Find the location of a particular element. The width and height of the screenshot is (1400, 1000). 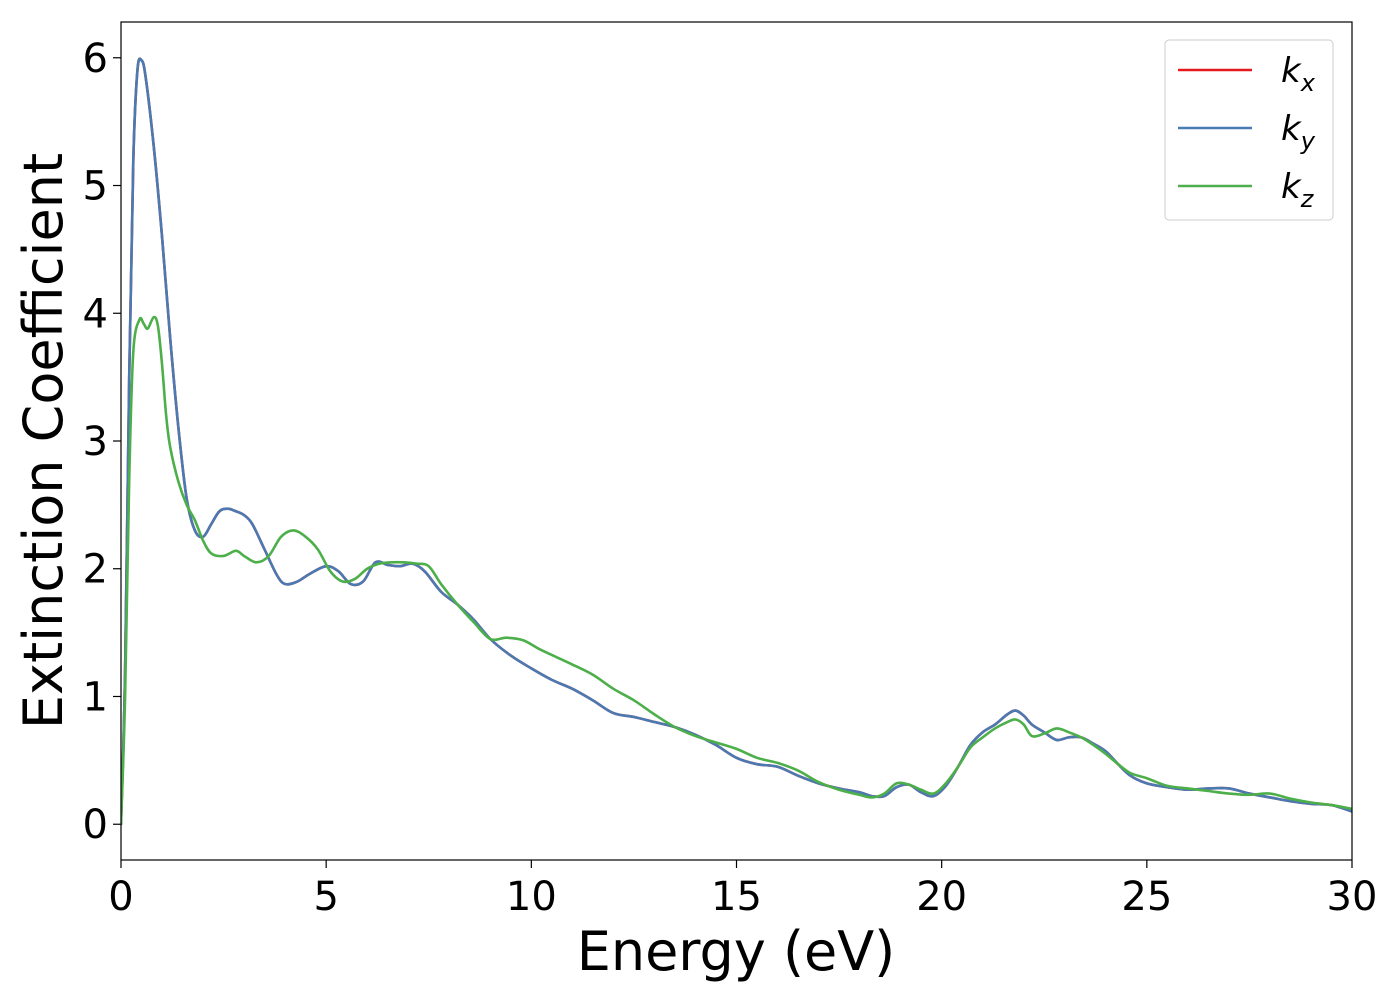

x-tick-label: 25 is located at coordinates (1146, 897).